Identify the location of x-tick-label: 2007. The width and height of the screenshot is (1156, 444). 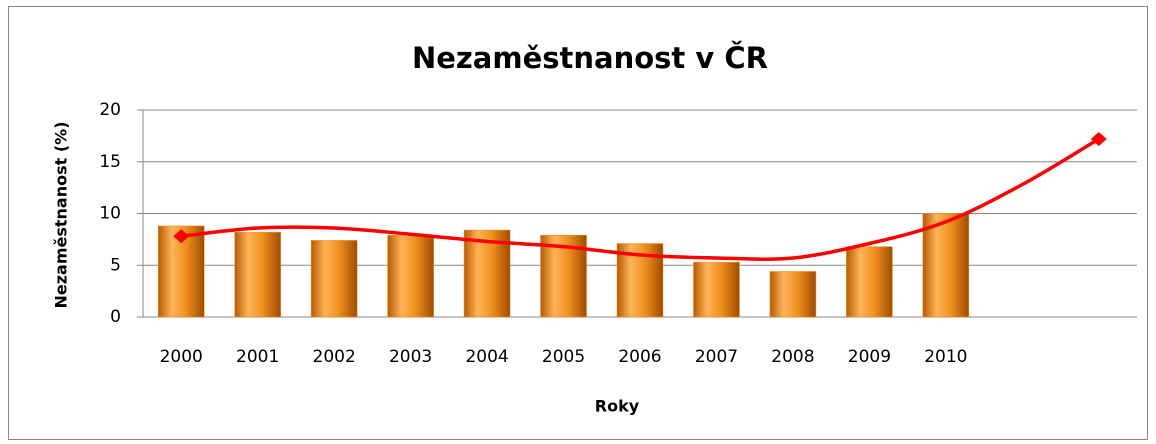
(716, 357).